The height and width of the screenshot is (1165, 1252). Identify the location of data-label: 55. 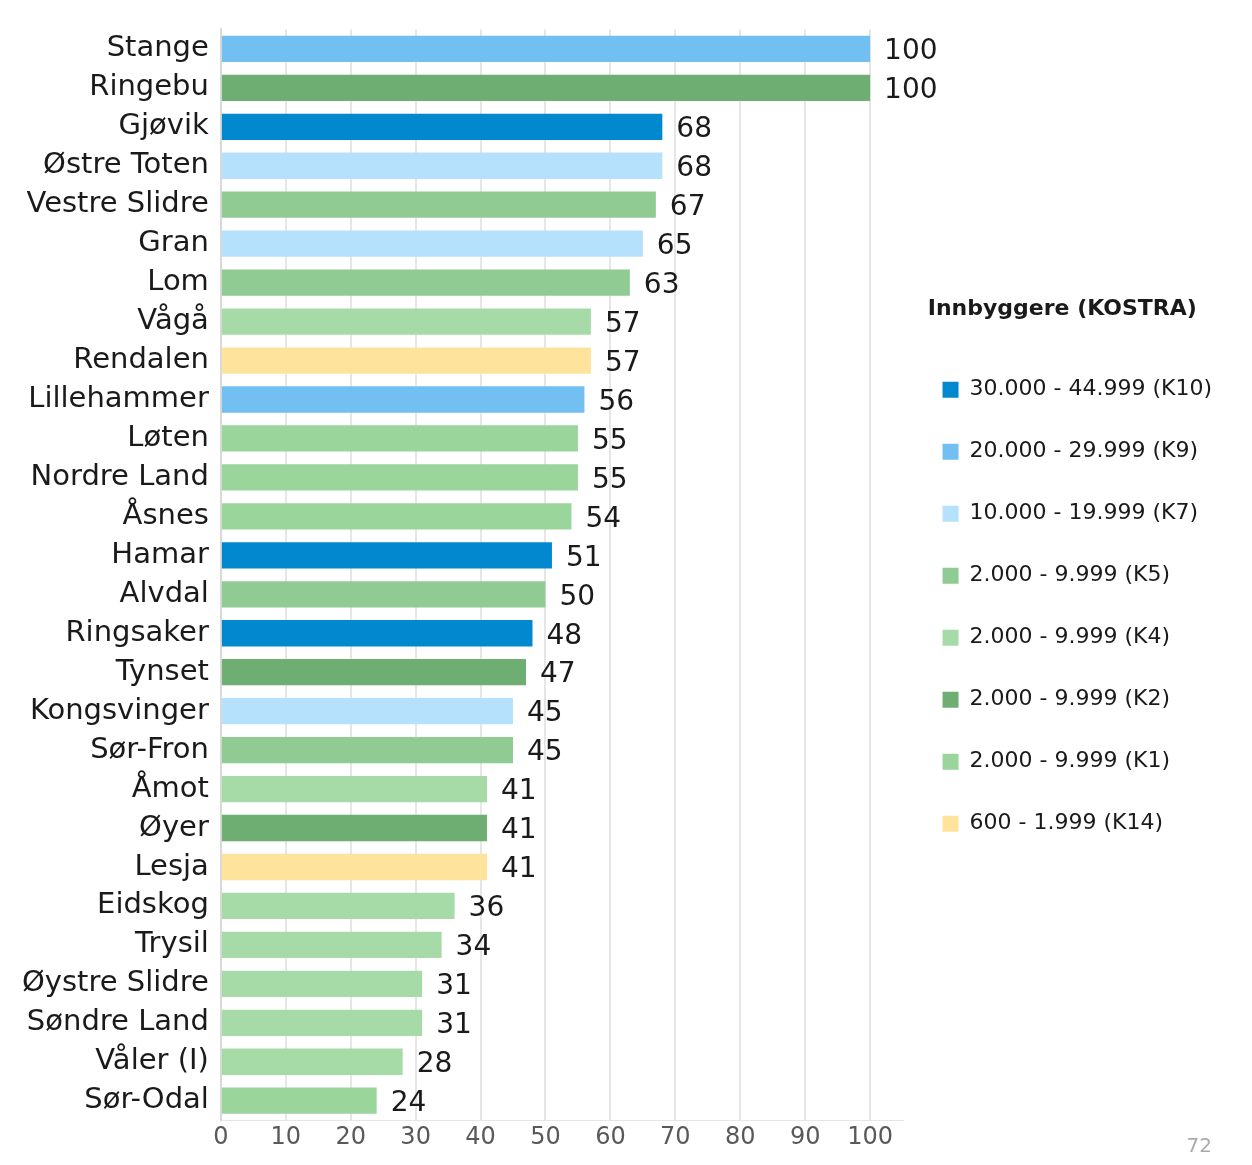
(609, 439).